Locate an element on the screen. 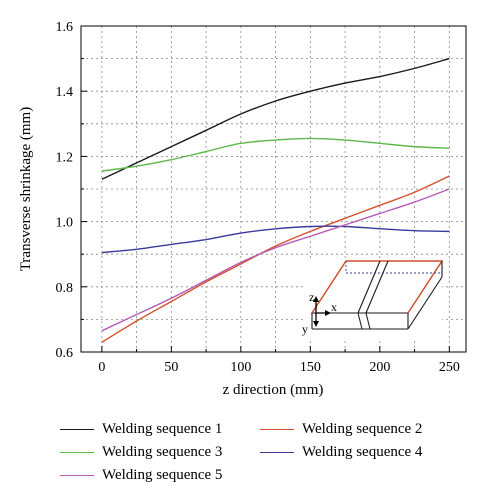 The width and height of the screenshot is (496, 500). legend-label: Welding sequence 3 is located at coordinates (162, 451).